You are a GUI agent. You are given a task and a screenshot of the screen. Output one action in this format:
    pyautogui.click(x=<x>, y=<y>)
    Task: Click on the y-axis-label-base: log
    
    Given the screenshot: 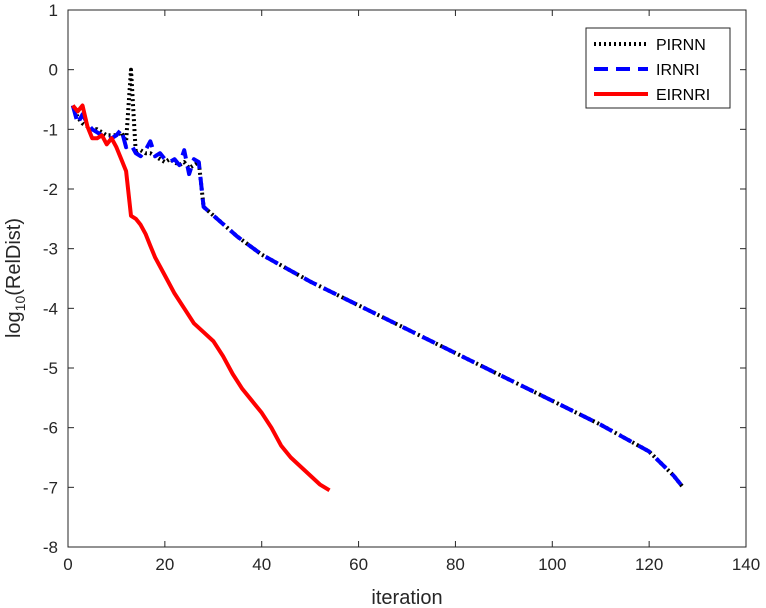 What is the action you would take?
    pyautogui.click(x=14, y=324)
    